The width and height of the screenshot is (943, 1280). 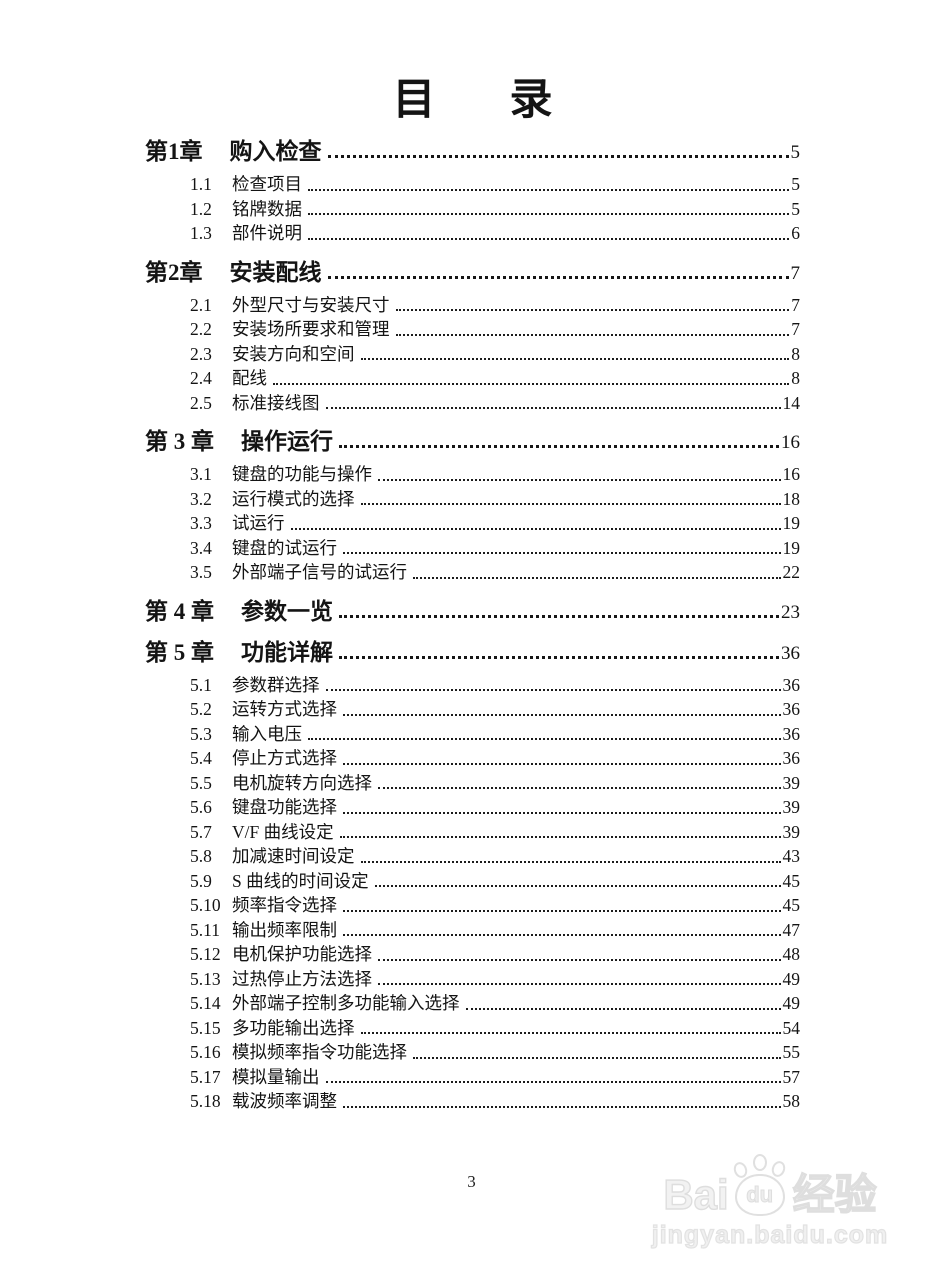 I want to click on chapter-number: 第1章, so click(x=174, y=152).